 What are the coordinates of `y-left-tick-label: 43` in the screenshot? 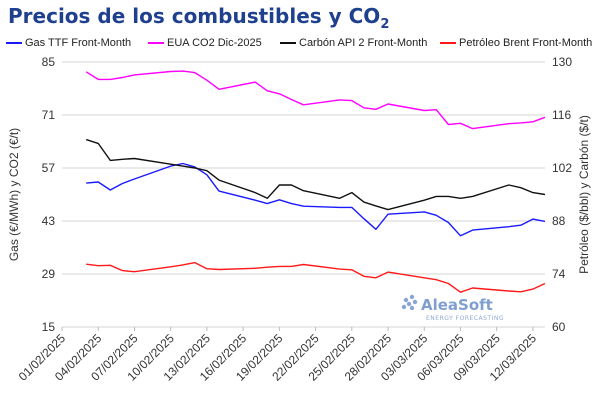 It's located at (49, 221).